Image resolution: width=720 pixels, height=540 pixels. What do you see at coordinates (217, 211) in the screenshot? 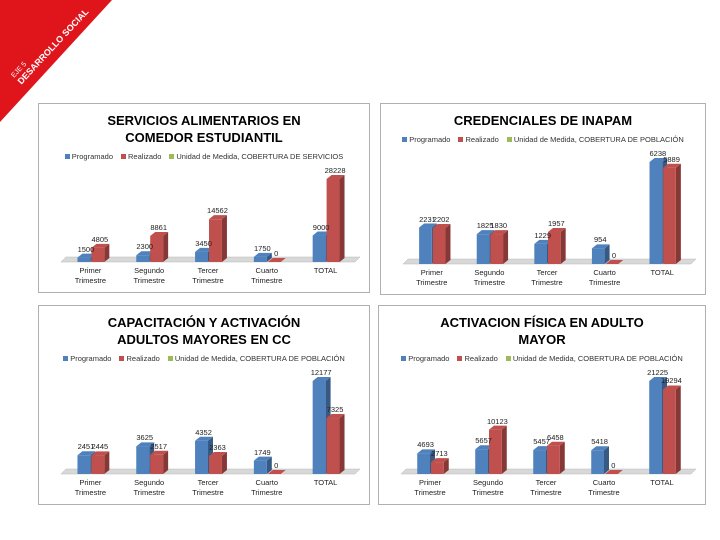
I see `data-label: 14562` at bounding box center [217, 211].